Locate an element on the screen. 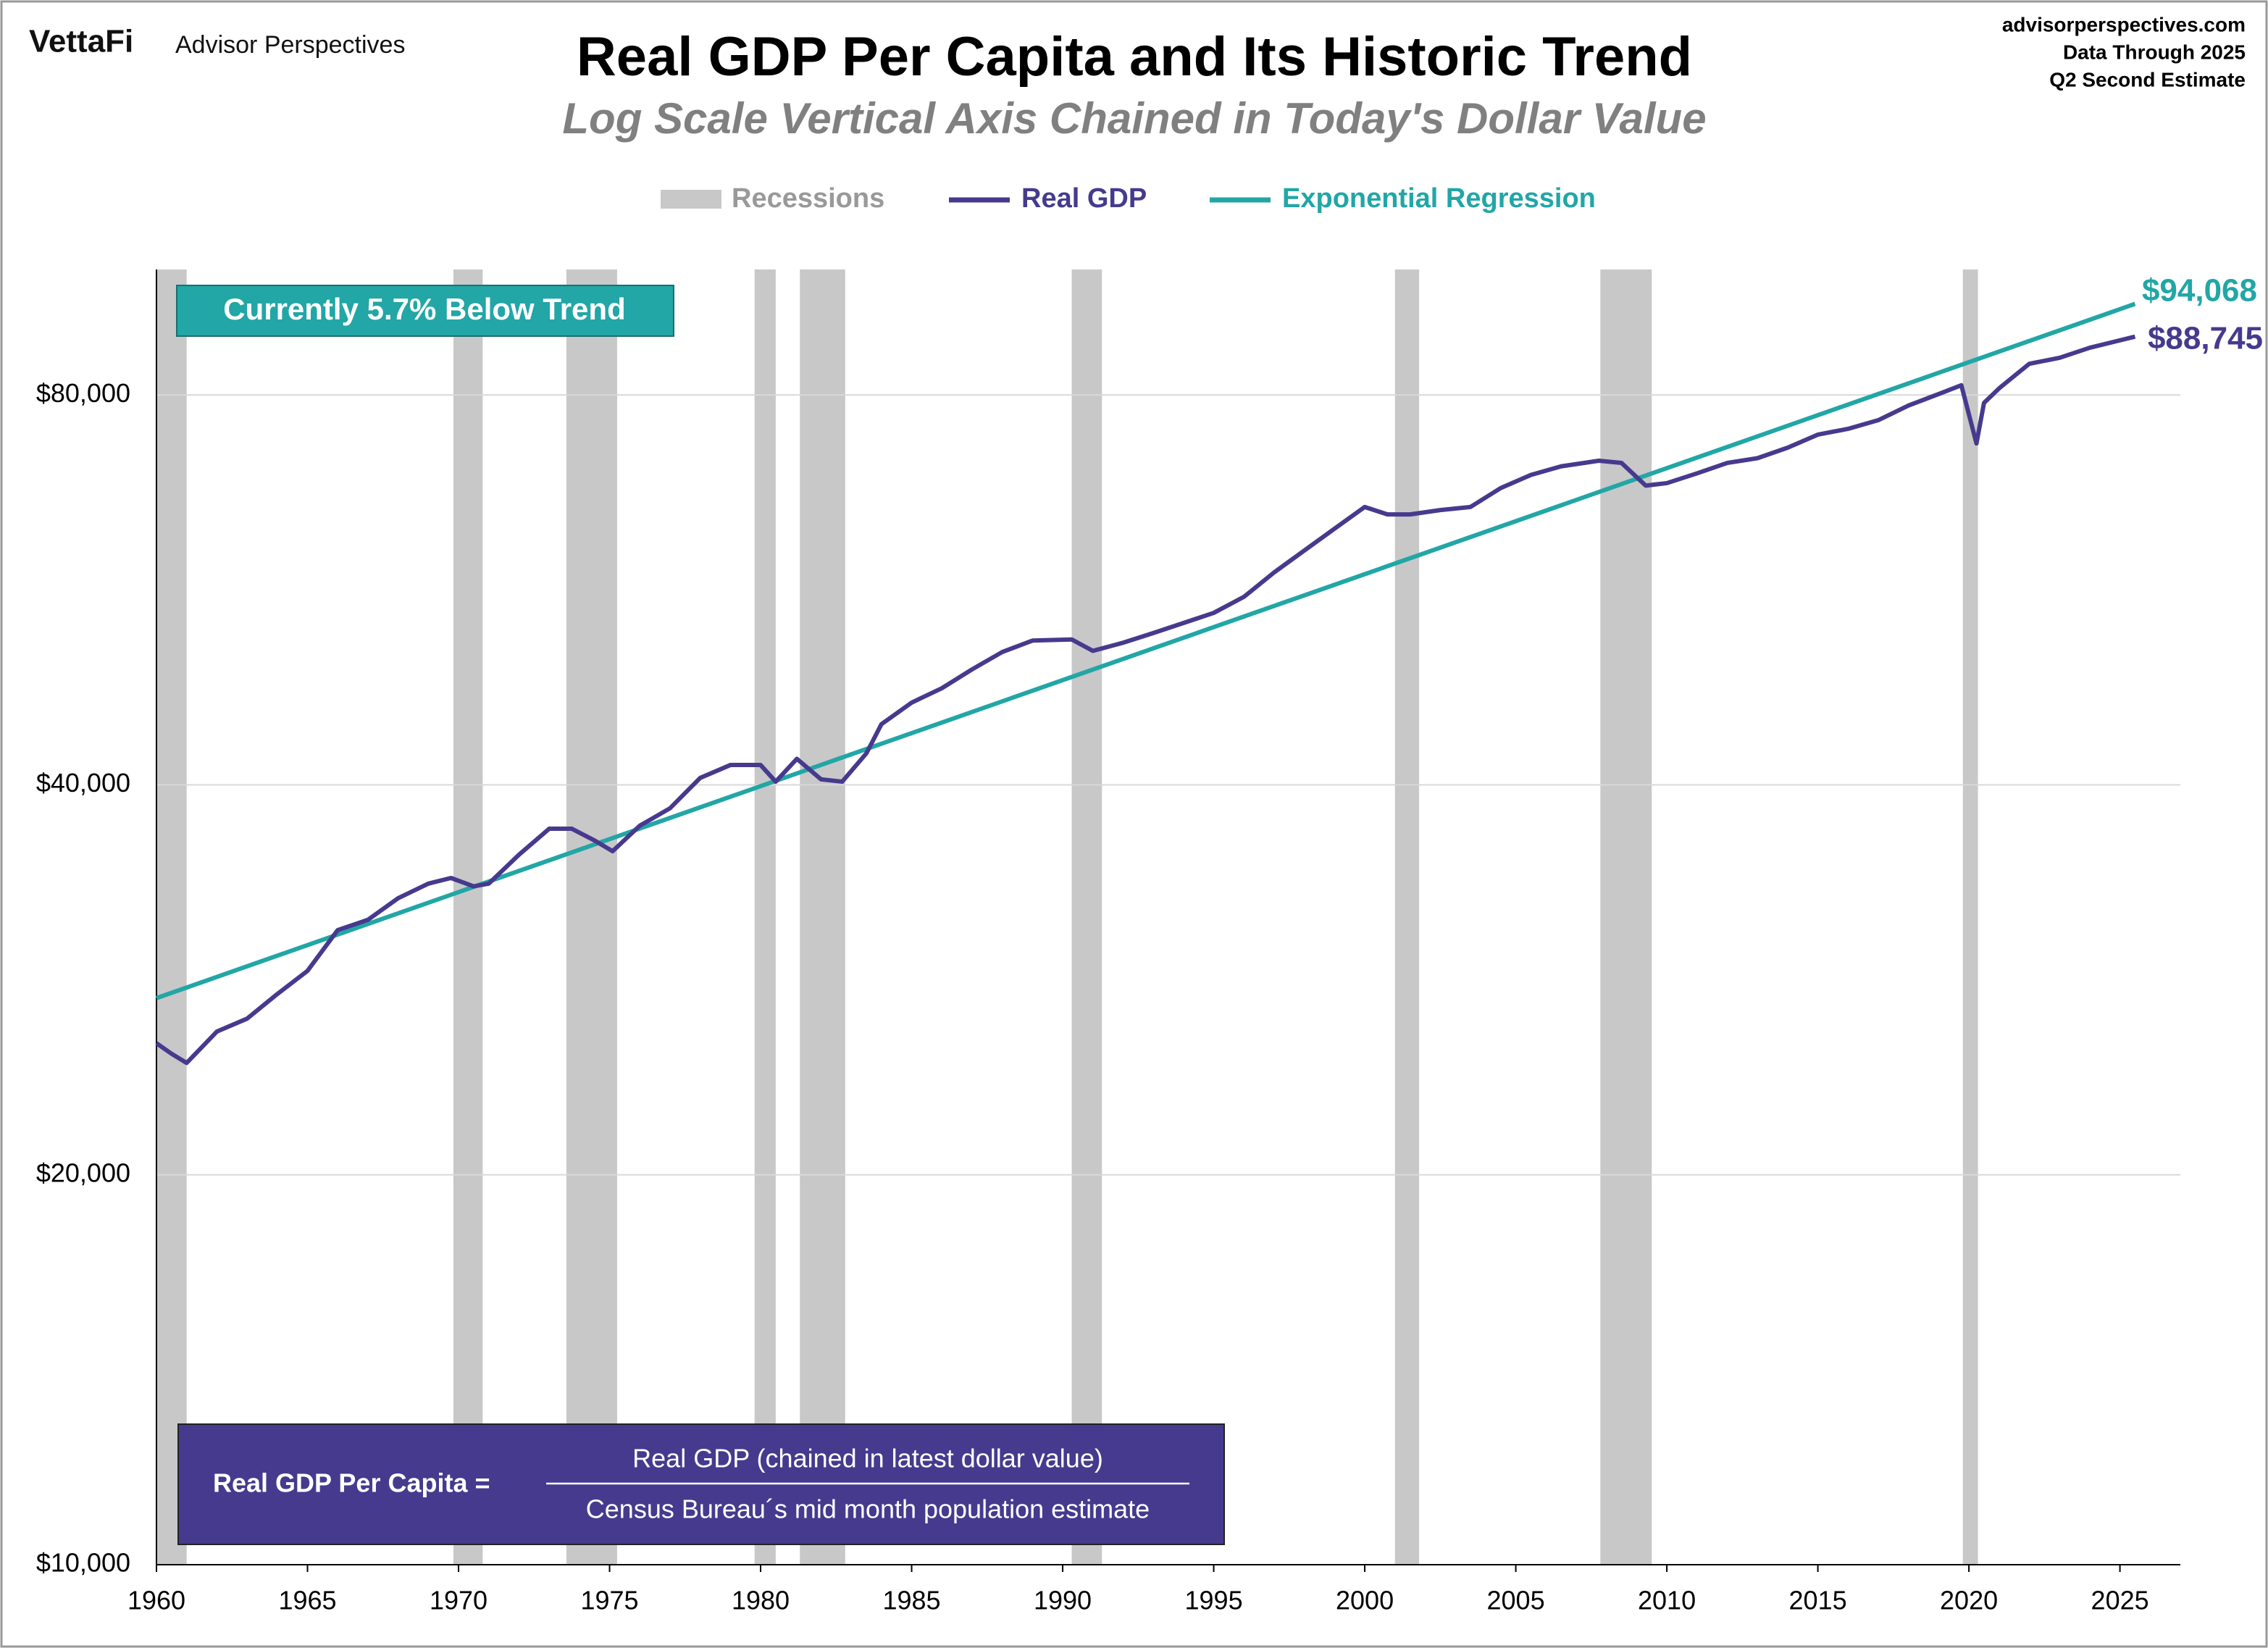  trend-note: Currently 5.7% Below Trend is located at coordinates (424, 309).